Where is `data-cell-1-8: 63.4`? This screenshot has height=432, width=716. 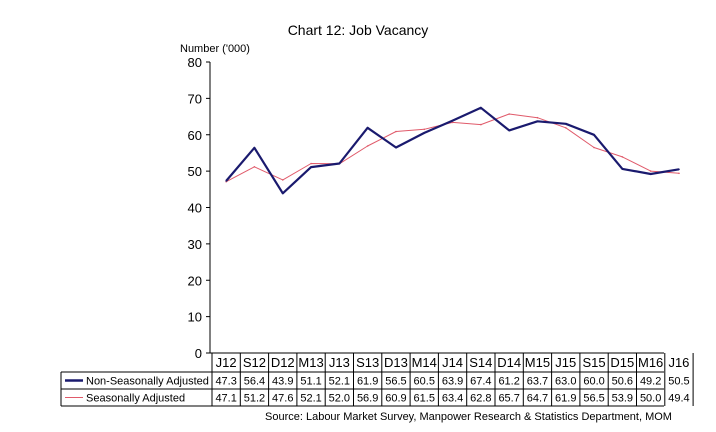
data-cell-1-8: 63.4 is located at coordinates (452, 399).